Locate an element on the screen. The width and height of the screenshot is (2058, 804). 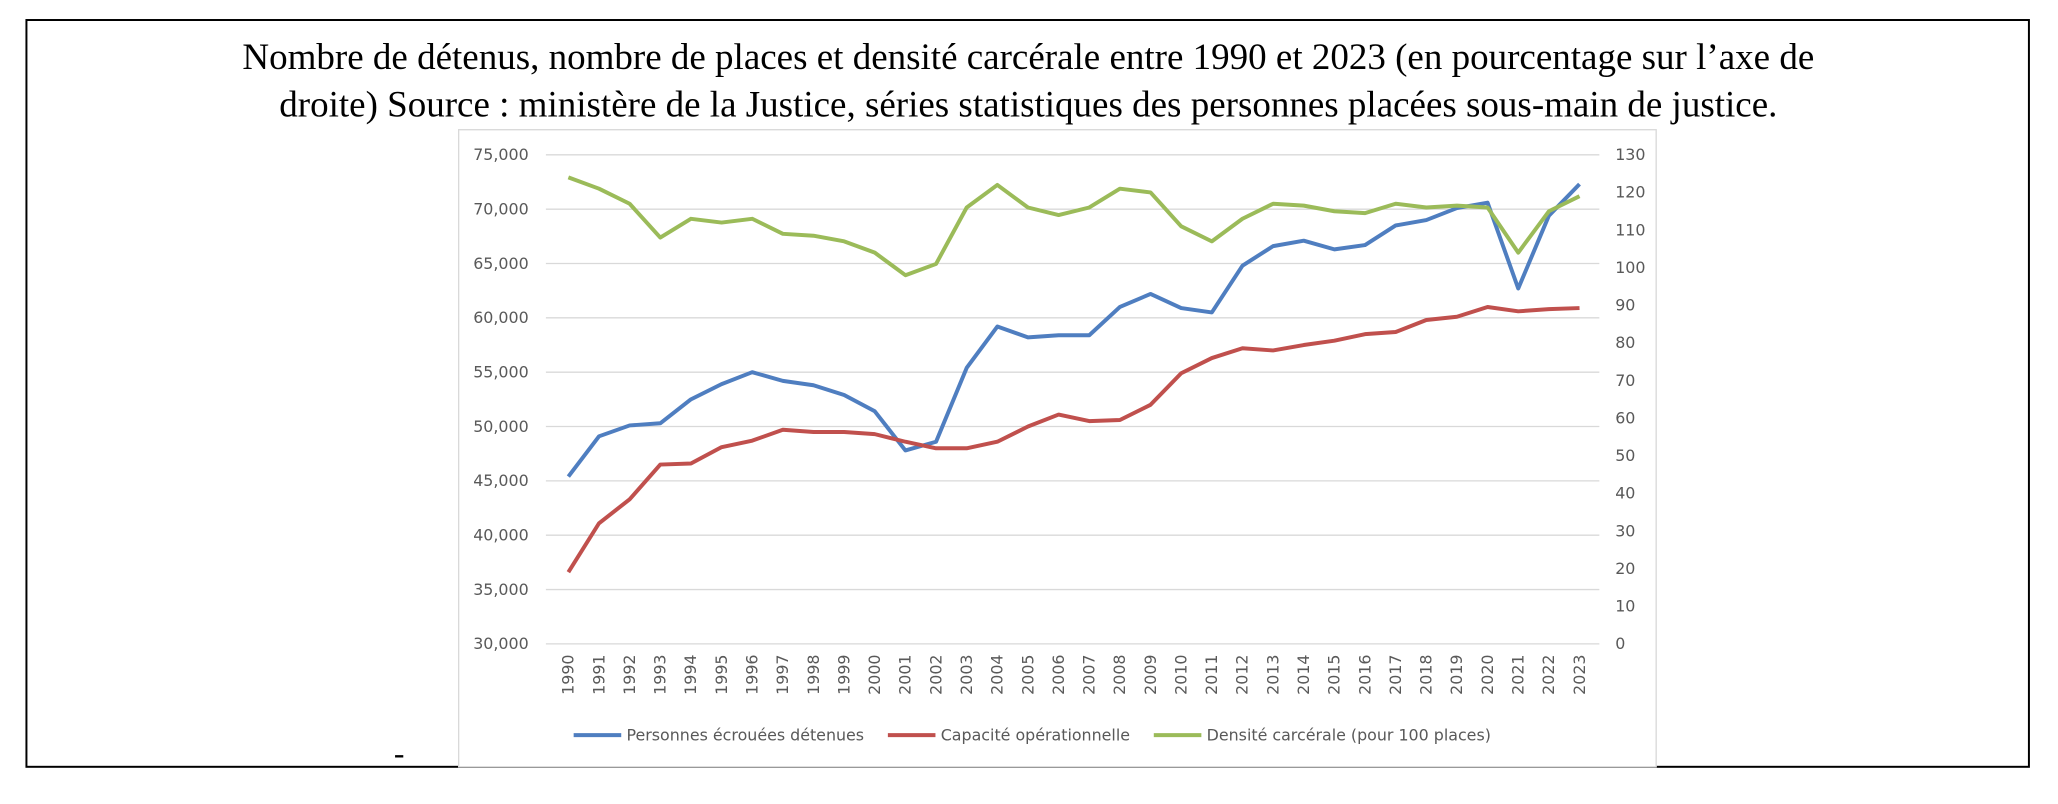
x-tick-label: 1990 is located at coordinates (568, 674).